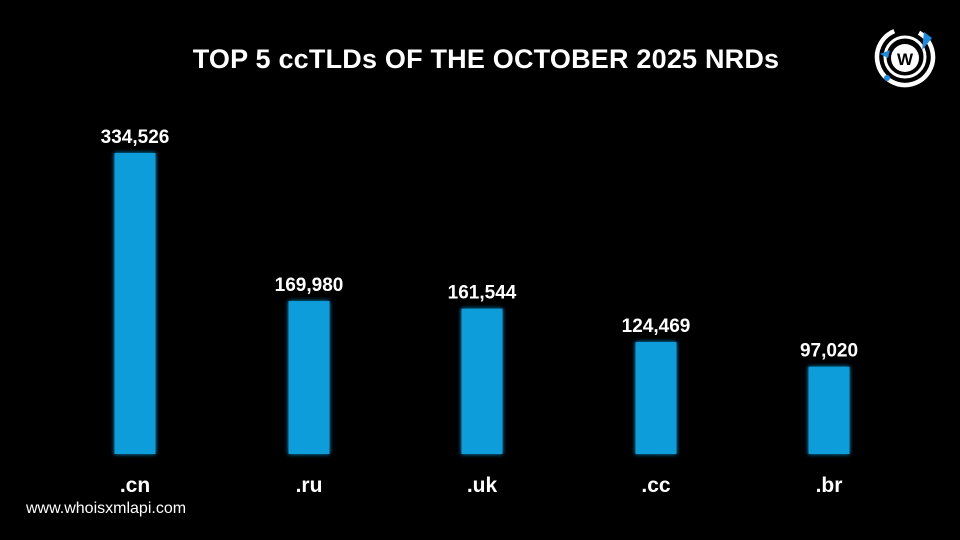 This screenshot has height=540, width=960. What do you see at coordinates (656, 398) in the screenshot?
I see `bar-cc` at bounding box center [656, 398].